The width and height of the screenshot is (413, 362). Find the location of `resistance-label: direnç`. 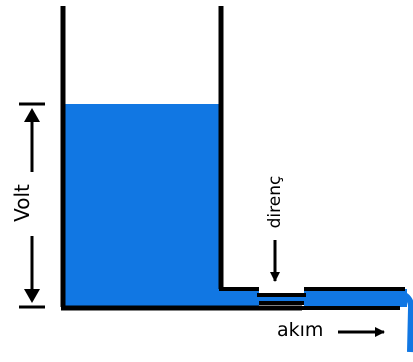

resistance-label: direnç is located at coordinates (275, 202).